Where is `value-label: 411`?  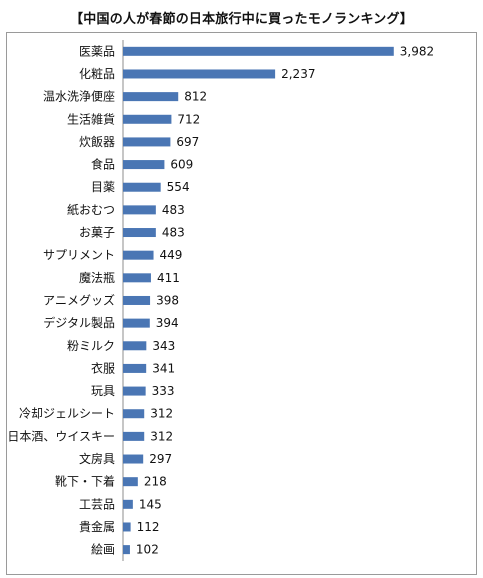
value-label: 411 is located at coordinates (168, 278).